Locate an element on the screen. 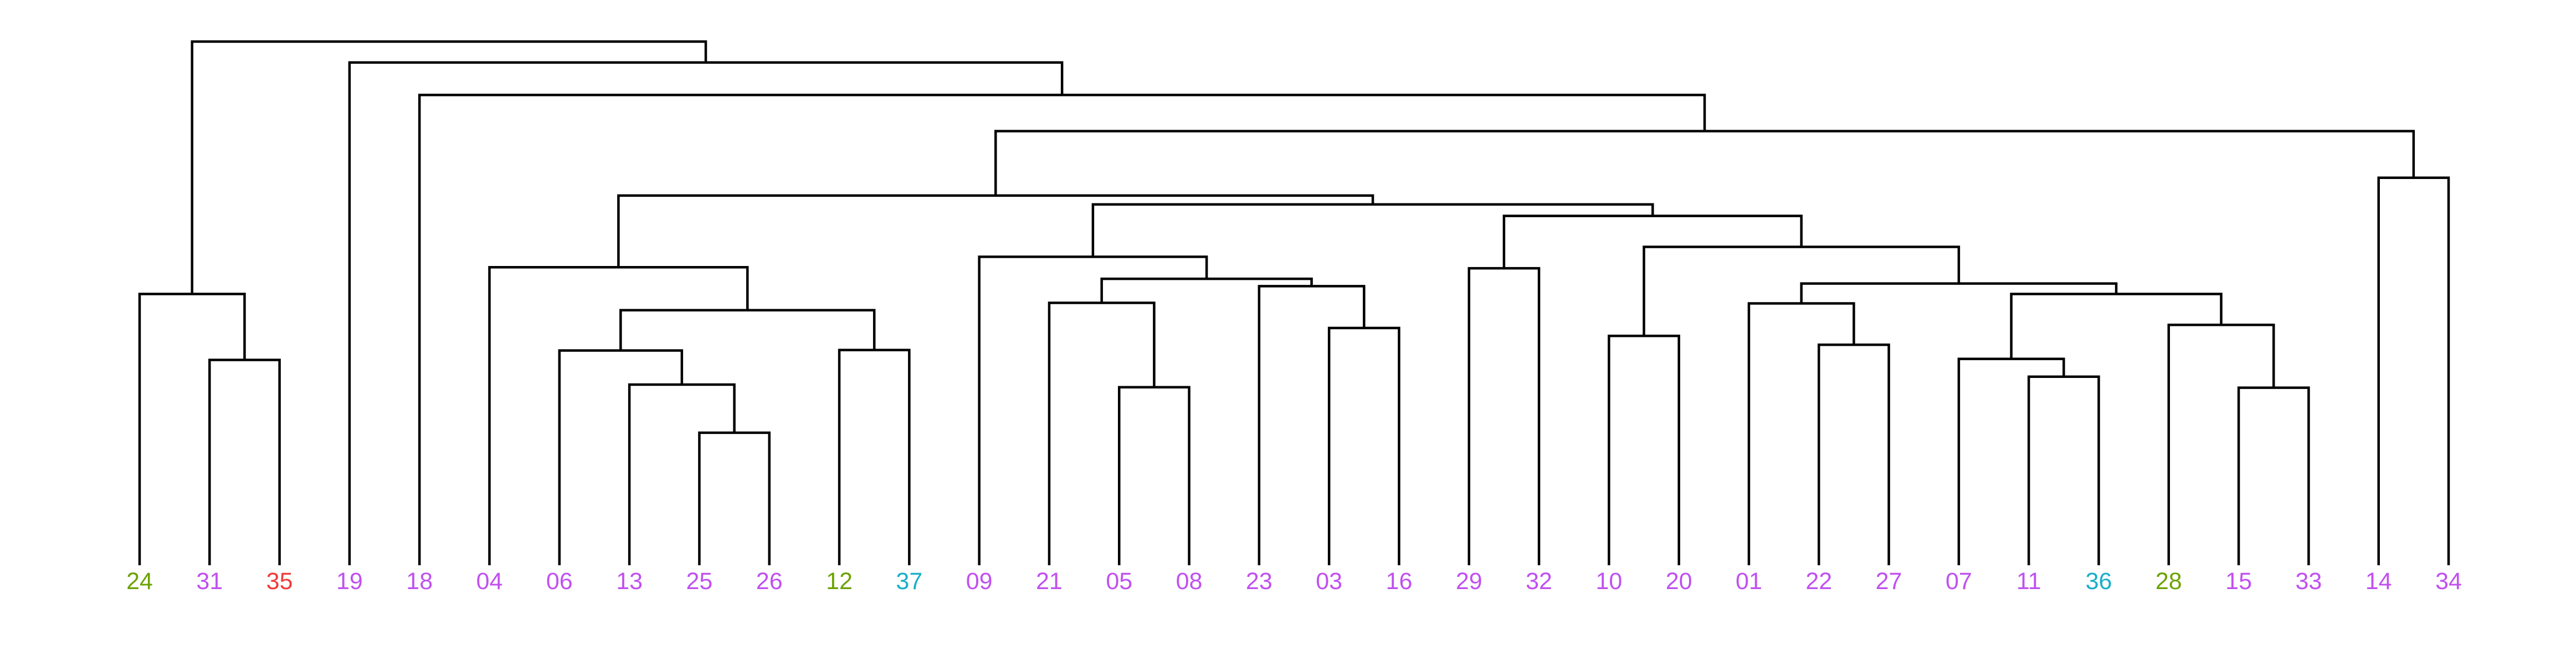 The image size is (2576, 665). leaf-label-16: 16 is located at coordinates (1399, 581).